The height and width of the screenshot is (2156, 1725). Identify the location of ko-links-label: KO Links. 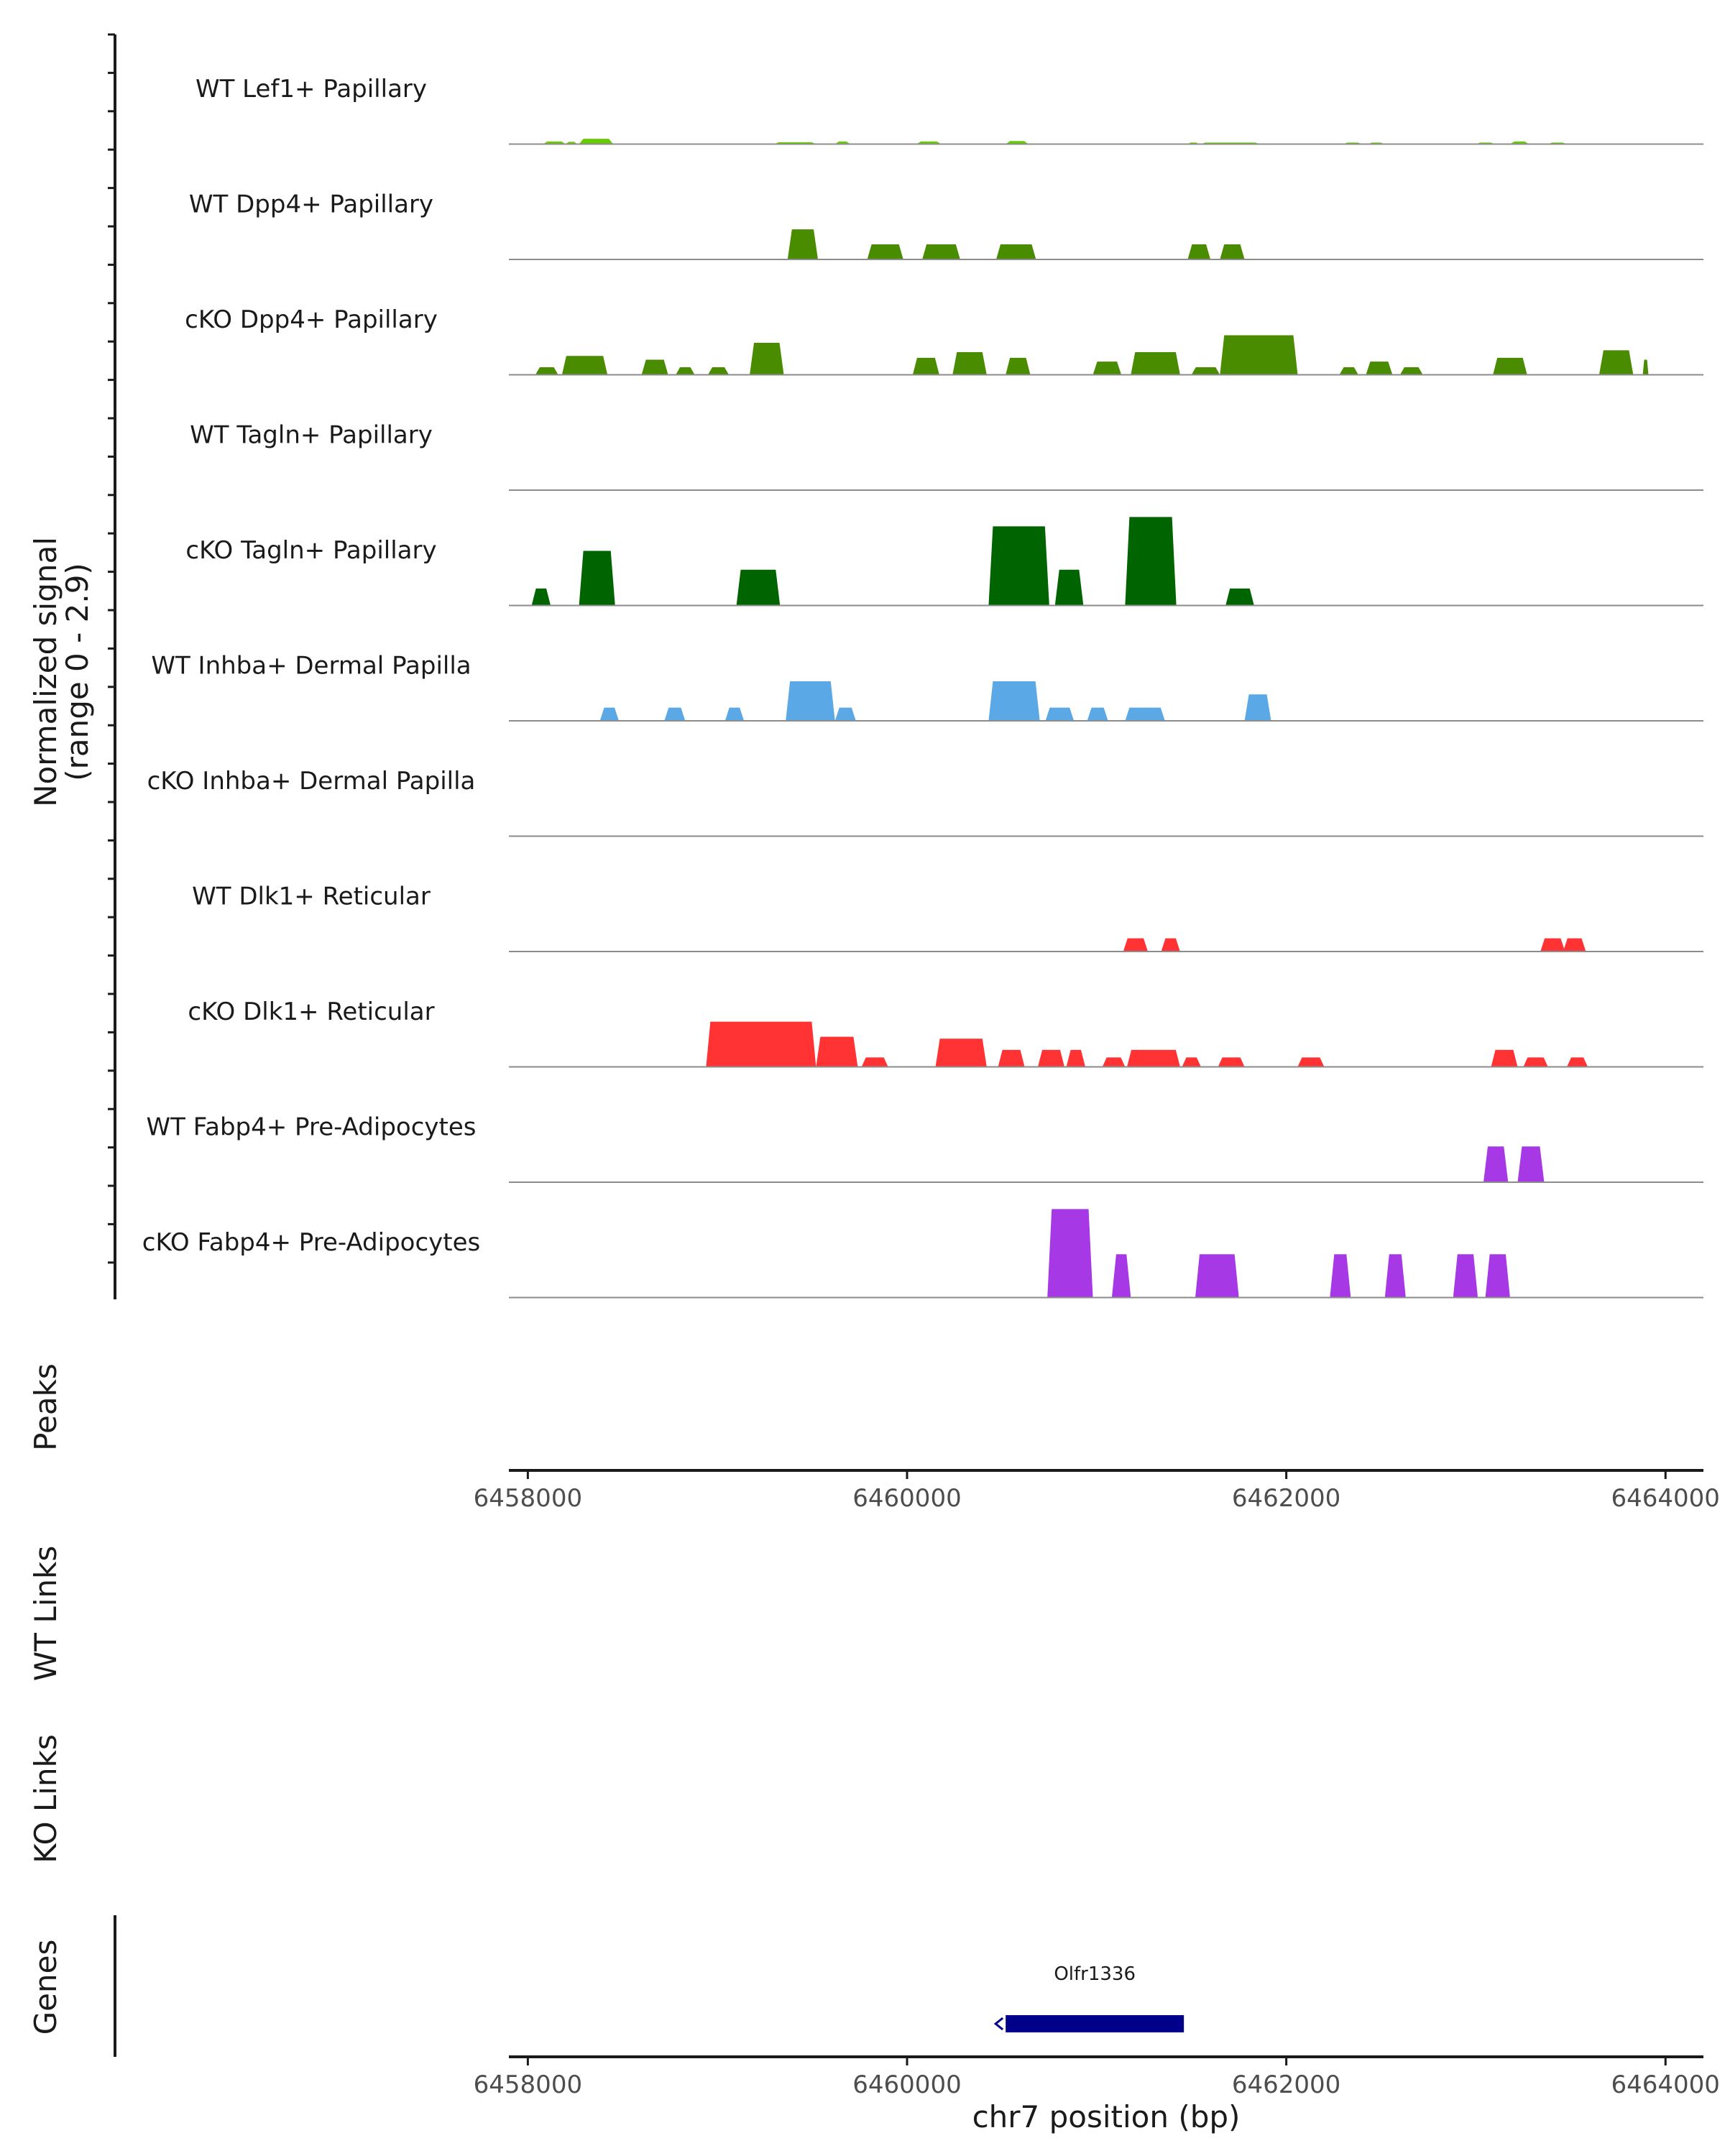
(45, 1799).